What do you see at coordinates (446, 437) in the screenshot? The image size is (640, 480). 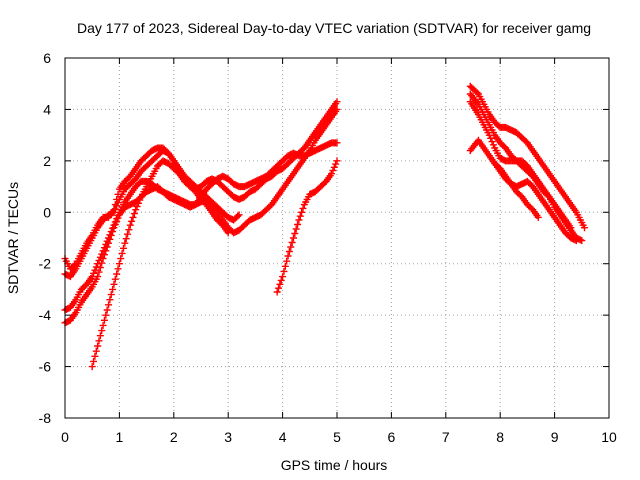 I see `x-tick-label: 7` at bounding box center [446, 437].